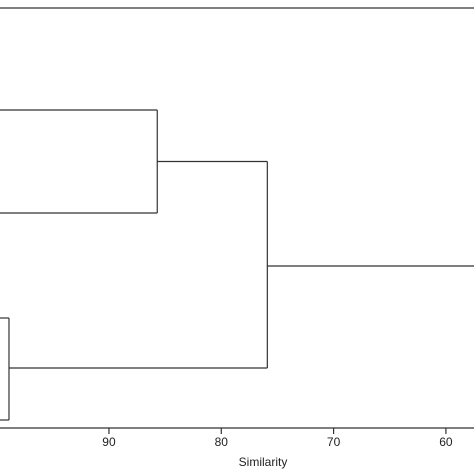  I want to click on x-tick-label: 60, so click(446, 442).